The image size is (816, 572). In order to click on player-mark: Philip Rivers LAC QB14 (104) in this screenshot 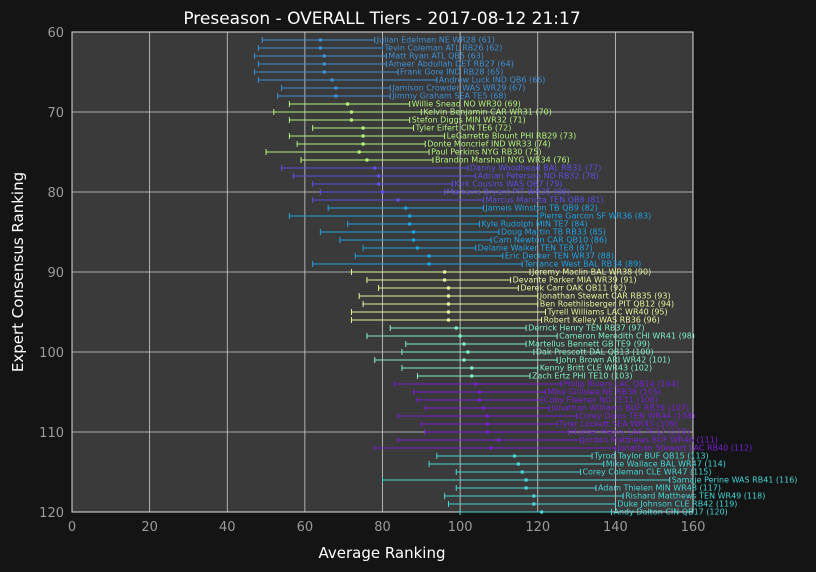, I will do `click(536, 384)`.